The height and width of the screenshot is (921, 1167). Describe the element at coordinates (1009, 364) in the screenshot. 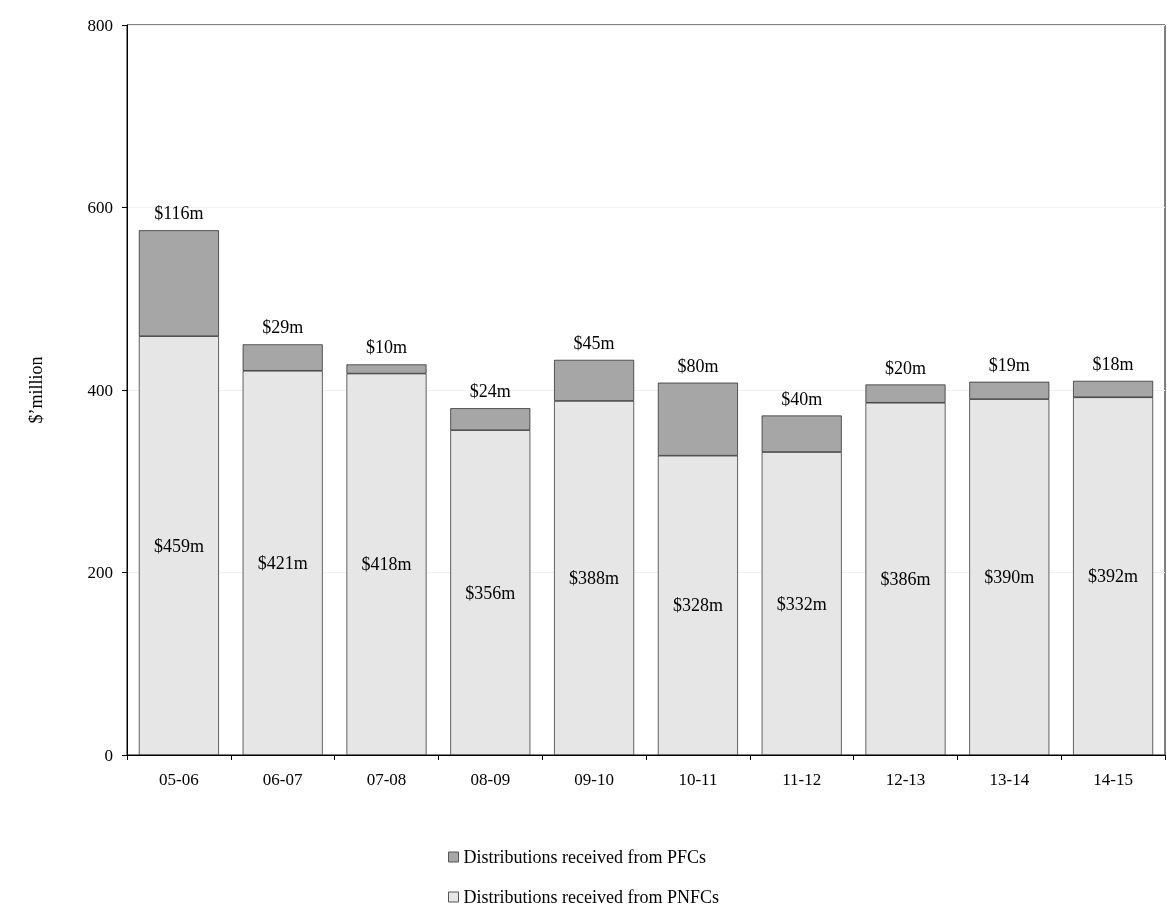

I see `data-label: $19m` at that location.